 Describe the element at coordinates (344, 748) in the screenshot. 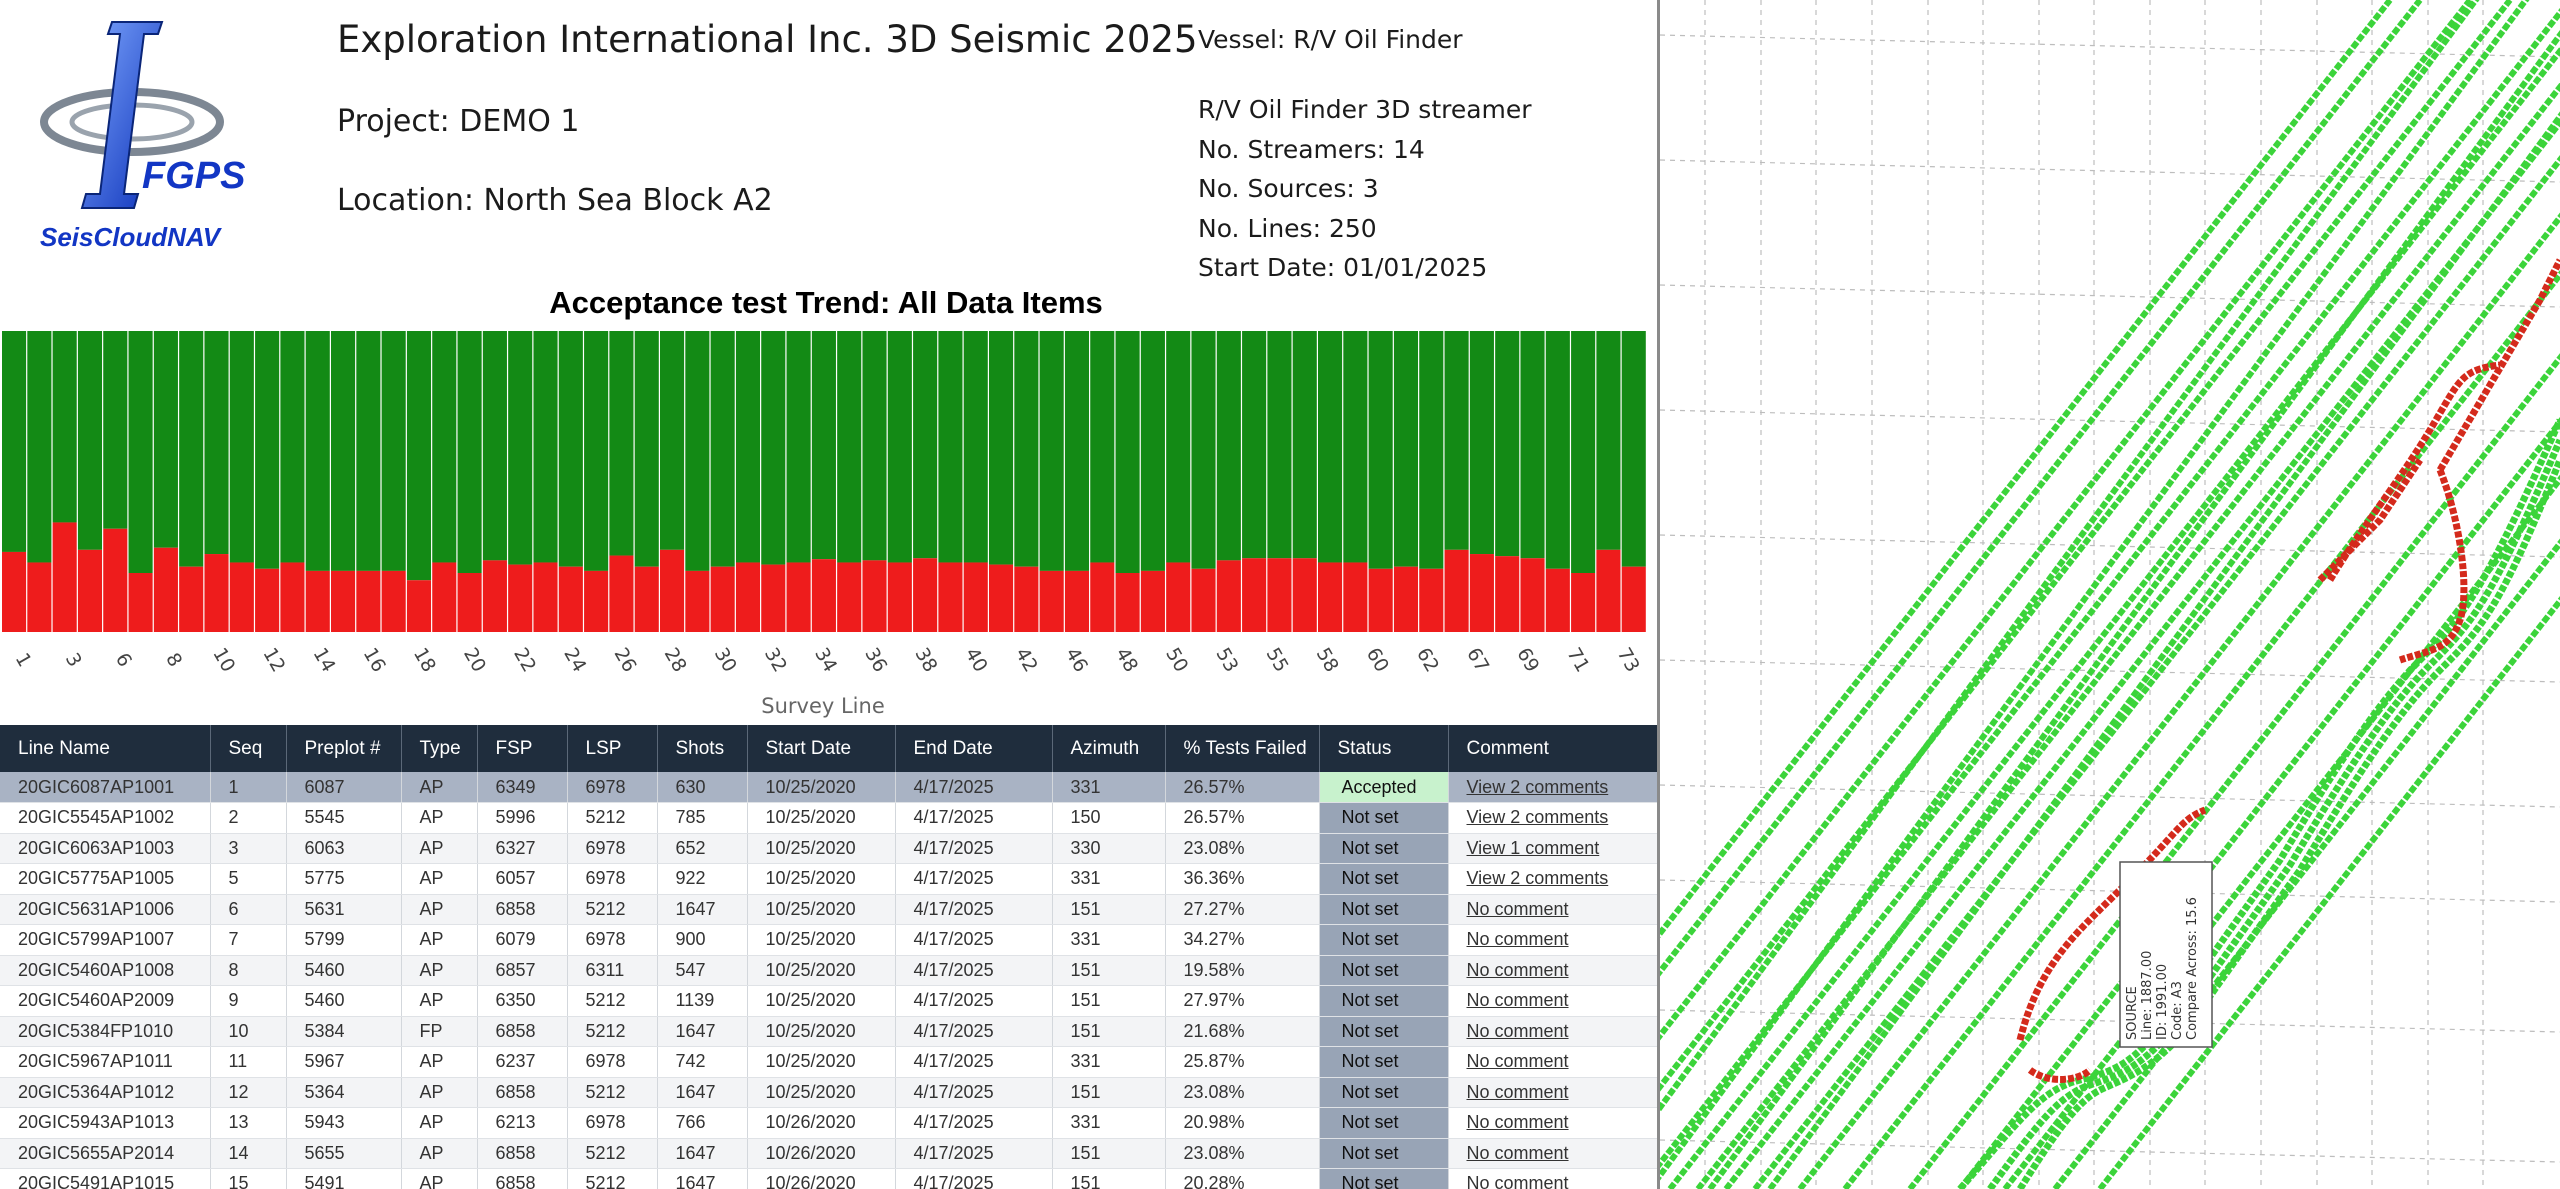

I see `column-header-preplot: Preplot #` at that location.